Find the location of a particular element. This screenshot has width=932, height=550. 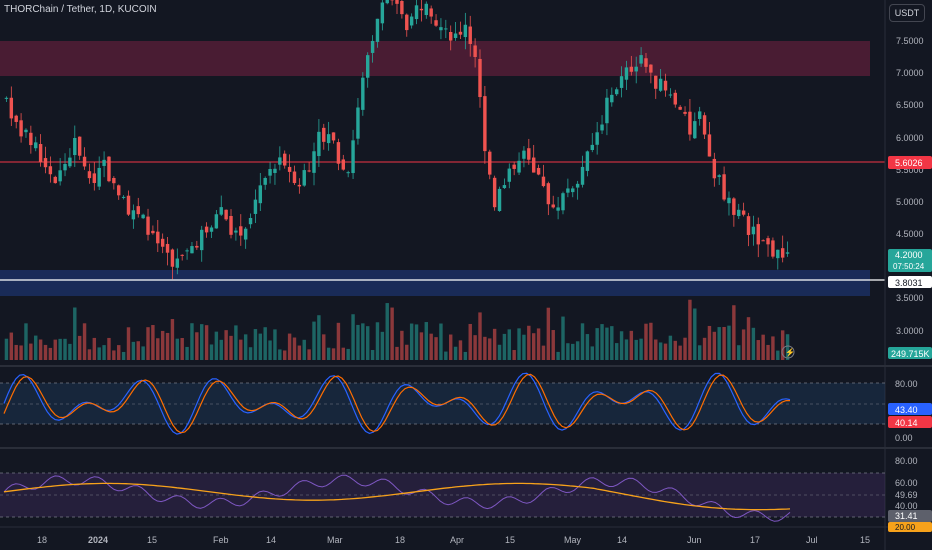

rsi-tick: 80.00 is located at coordinates (906, 461).